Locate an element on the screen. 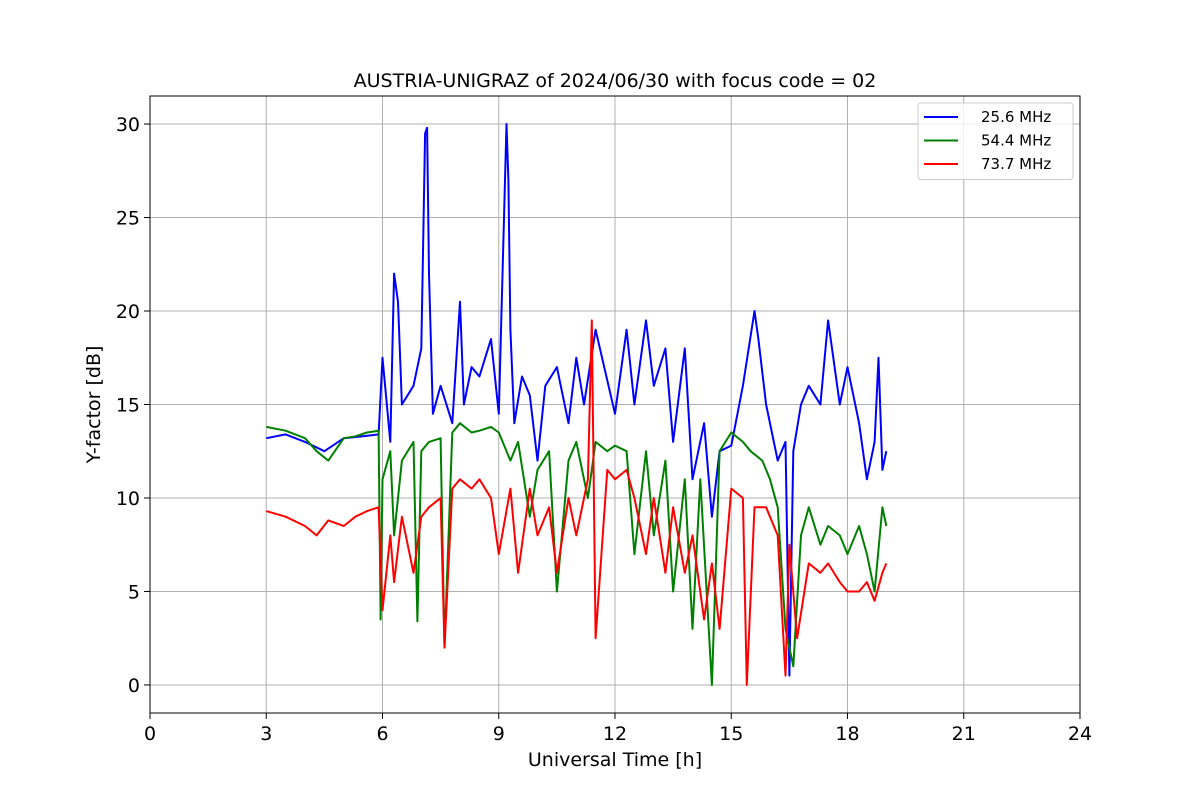  y-tick-label: 5 is located at coordinates (134, 592).